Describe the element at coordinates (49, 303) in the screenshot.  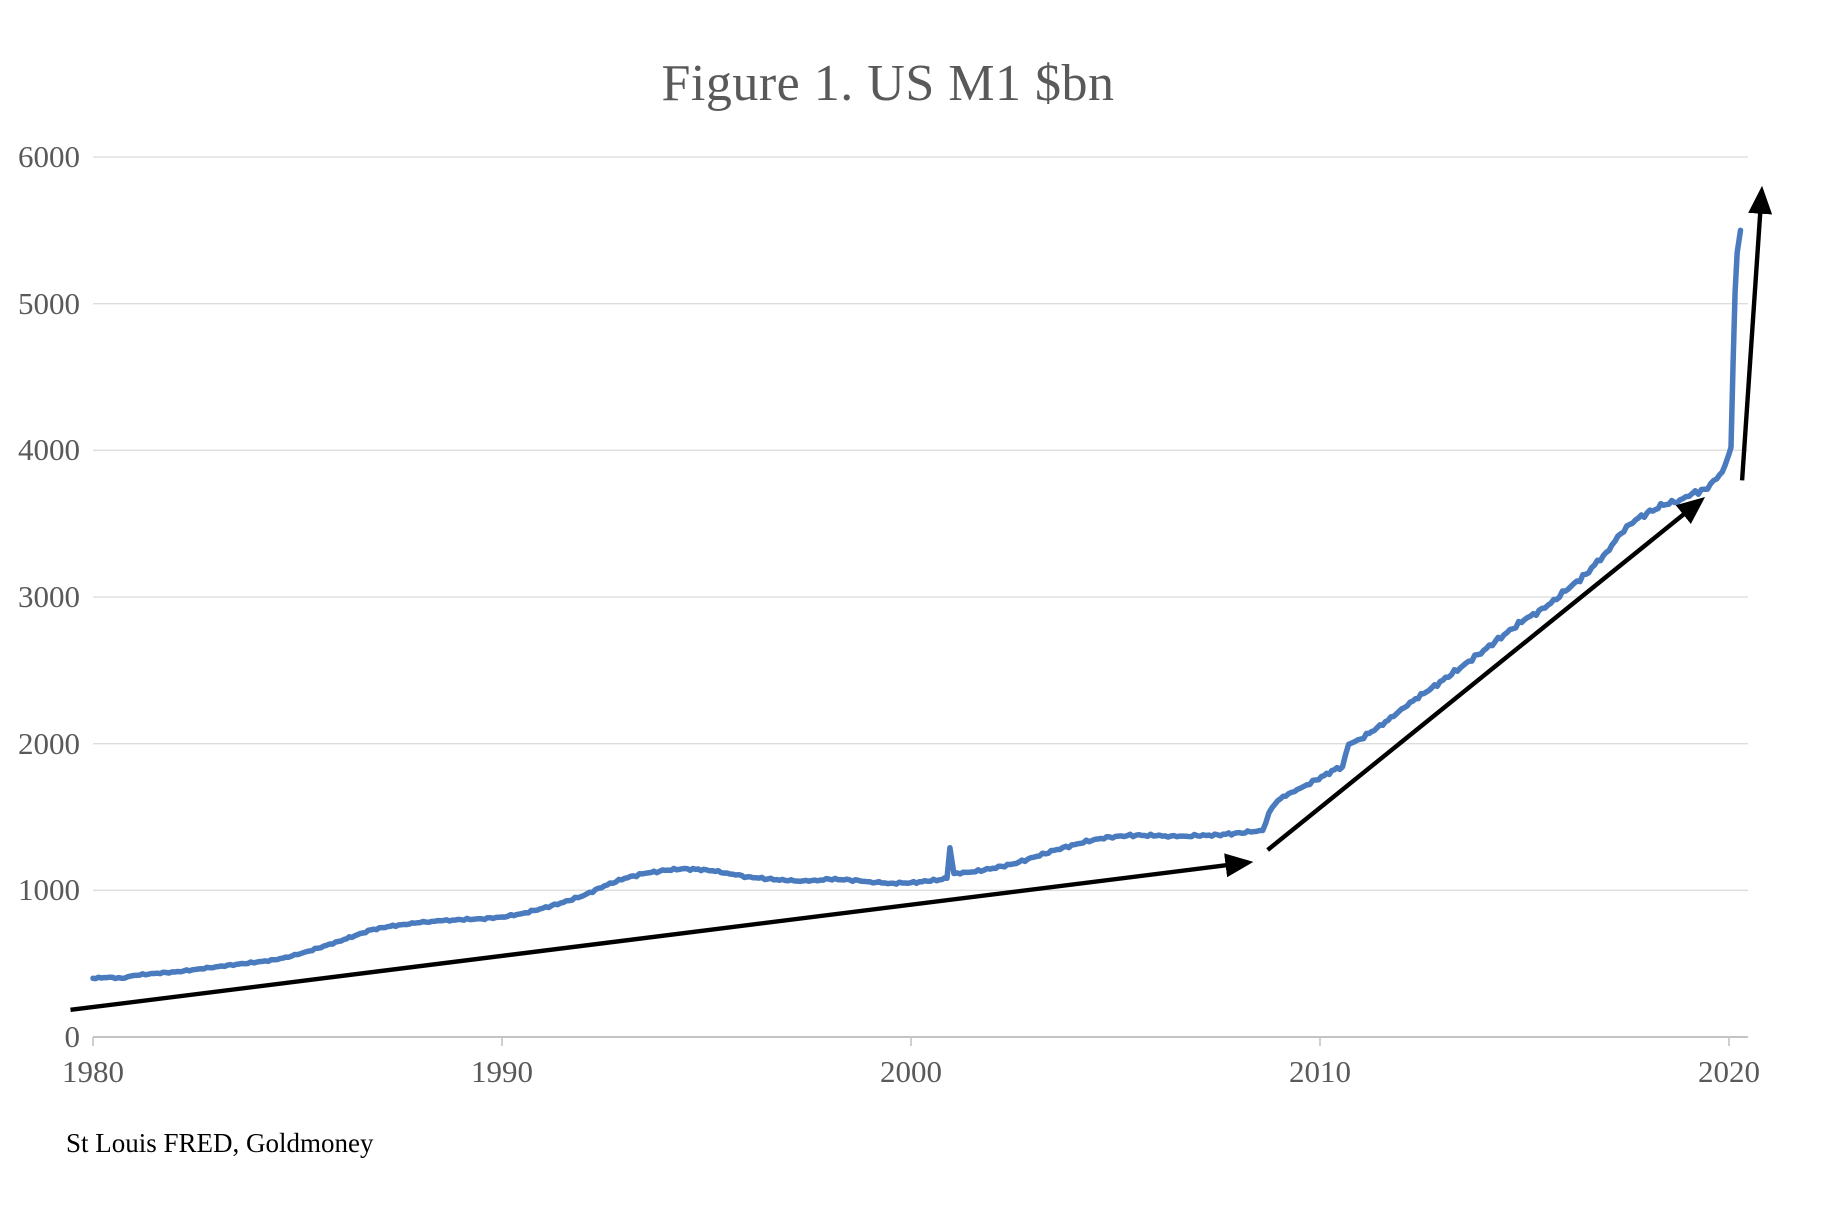
I see `y-tick-label-5000: 5000` at that location.